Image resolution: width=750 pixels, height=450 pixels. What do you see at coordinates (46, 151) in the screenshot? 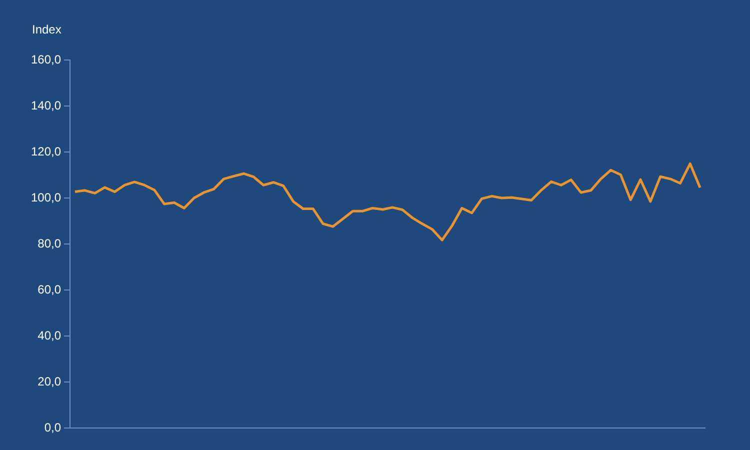
I see `y-tick-label: 120,0` at bounding box center [46, 151].